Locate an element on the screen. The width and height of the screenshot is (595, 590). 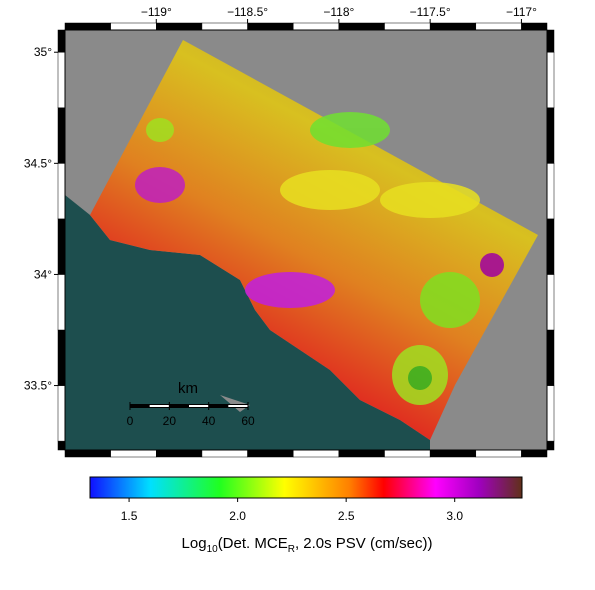
label-part: R is located at coordinates (291, 549).